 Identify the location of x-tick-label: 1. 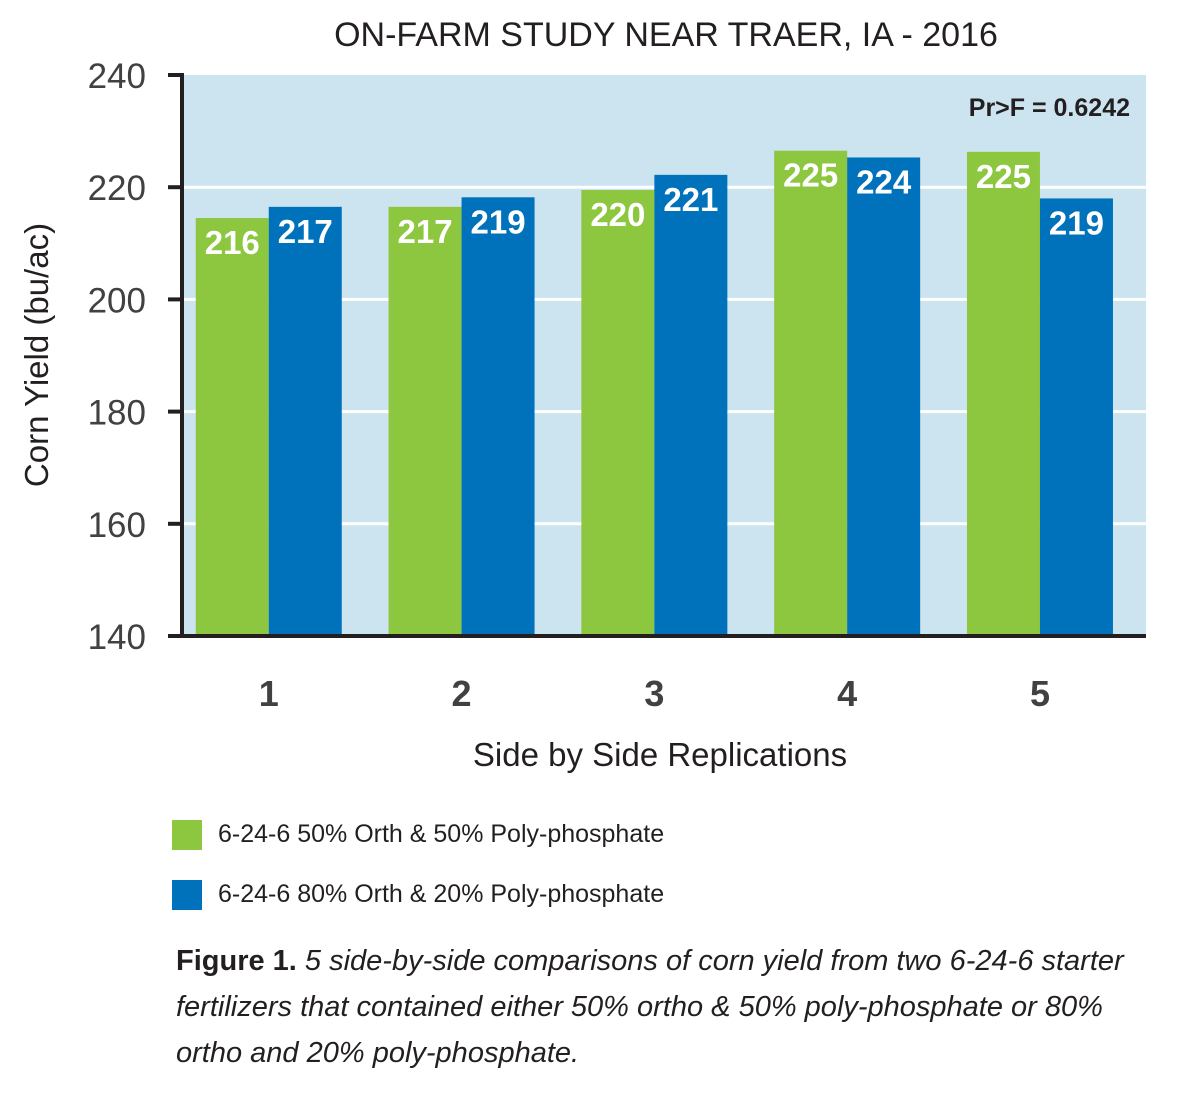
(269, 693).